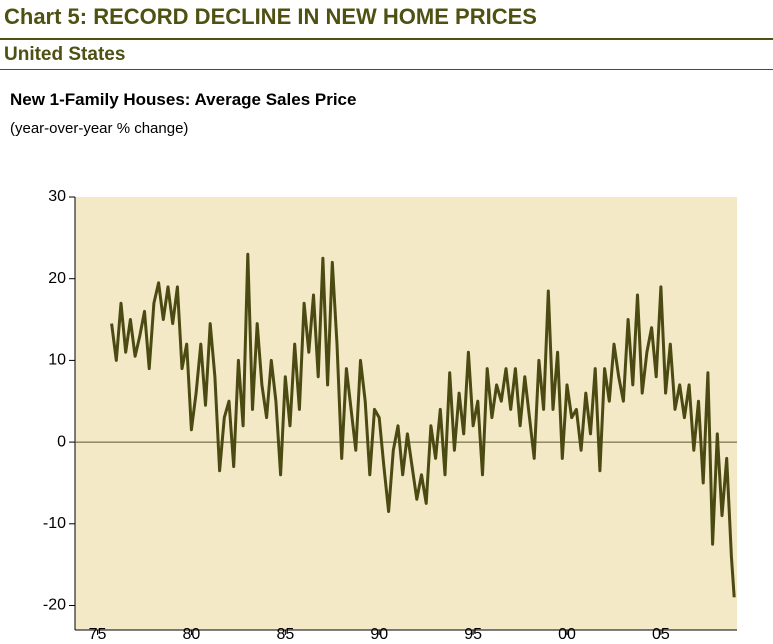 Image resolution: width=773 pixels, height=644 pixels. I want to click on y-tick-label: 0, so click(61, 441).